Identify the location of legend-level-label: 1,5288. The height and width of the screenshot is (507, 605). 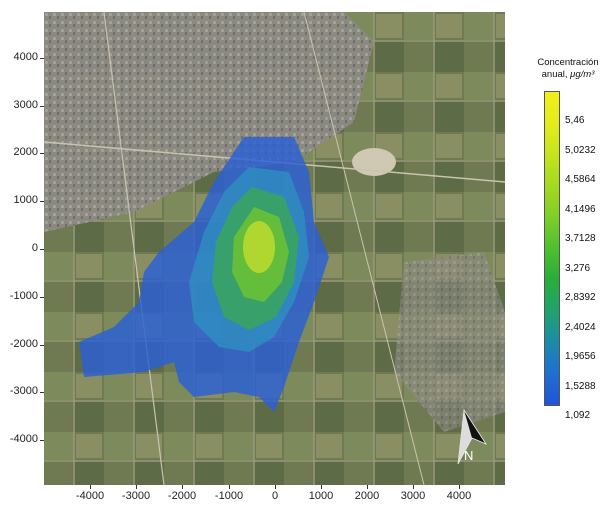
(580, 386).